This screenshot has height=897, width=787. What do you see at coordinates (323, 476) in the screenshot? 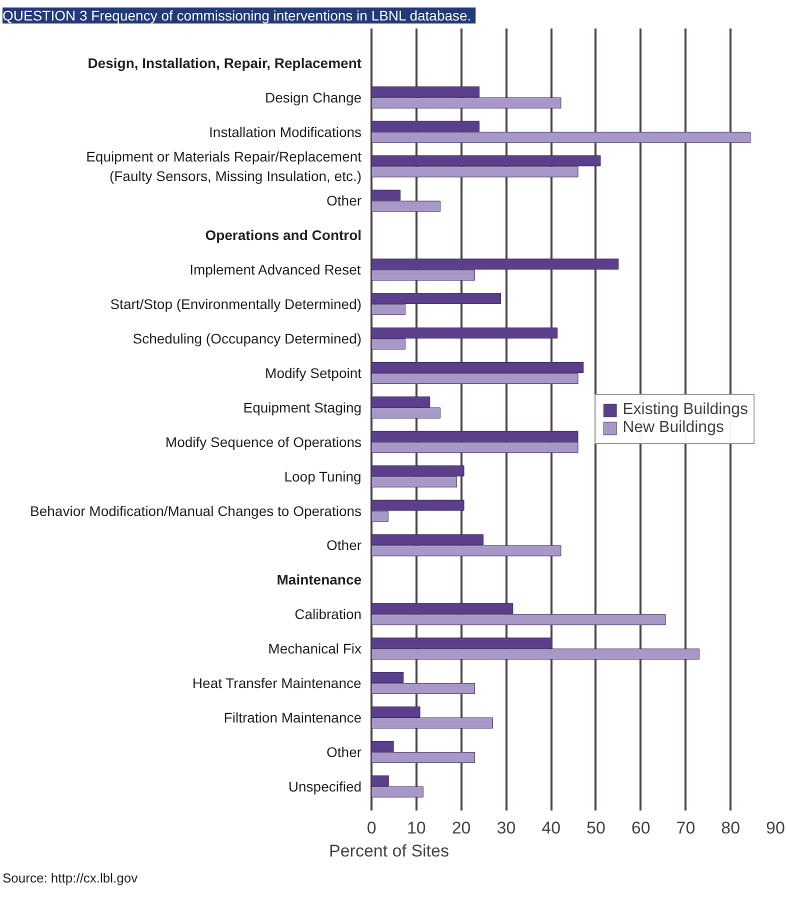
I see `y-tick-label: Loop Tuning` at bounding box center [323, 476].